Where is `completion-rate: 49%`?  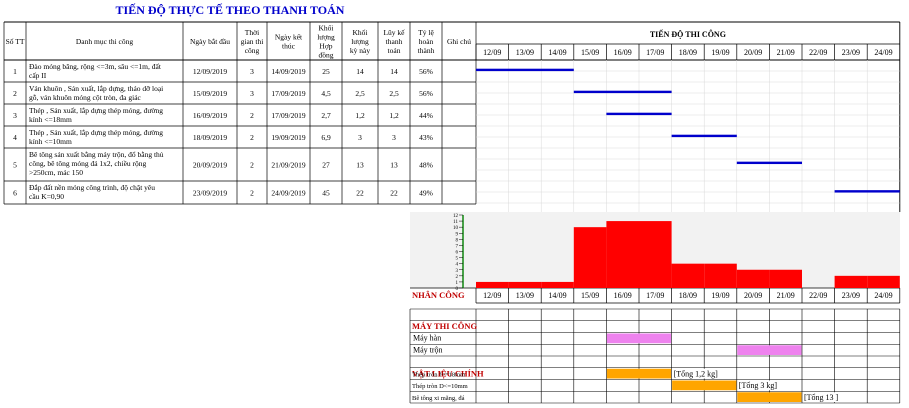 completion-rate: 49% is located at coordinates (426, 193).